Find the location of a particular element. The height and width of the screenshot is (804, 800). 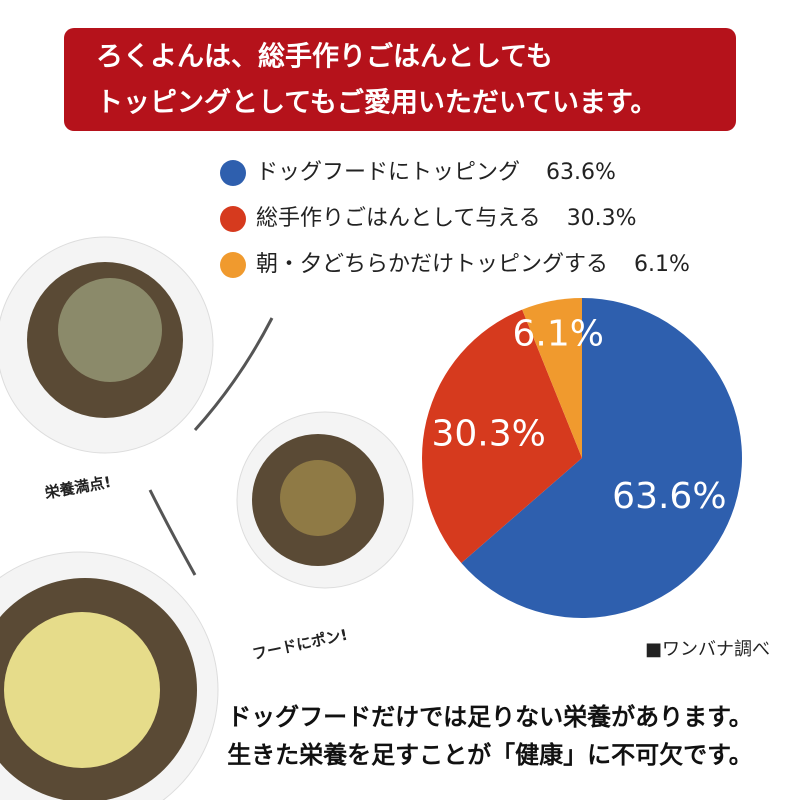

title-line: ろくよんは、総手作りごはんとしても is located at coordinates (324, 57).